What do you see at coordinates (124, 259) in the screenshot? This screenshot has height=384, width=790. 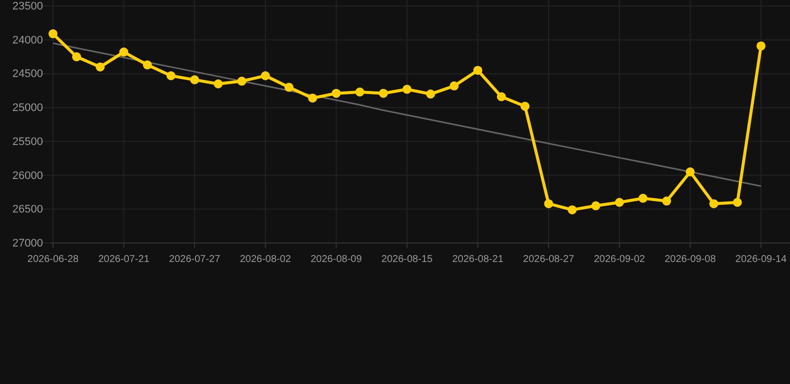 I see `x-tick-label: 2026-07-21` at bounding box center [124, 259].